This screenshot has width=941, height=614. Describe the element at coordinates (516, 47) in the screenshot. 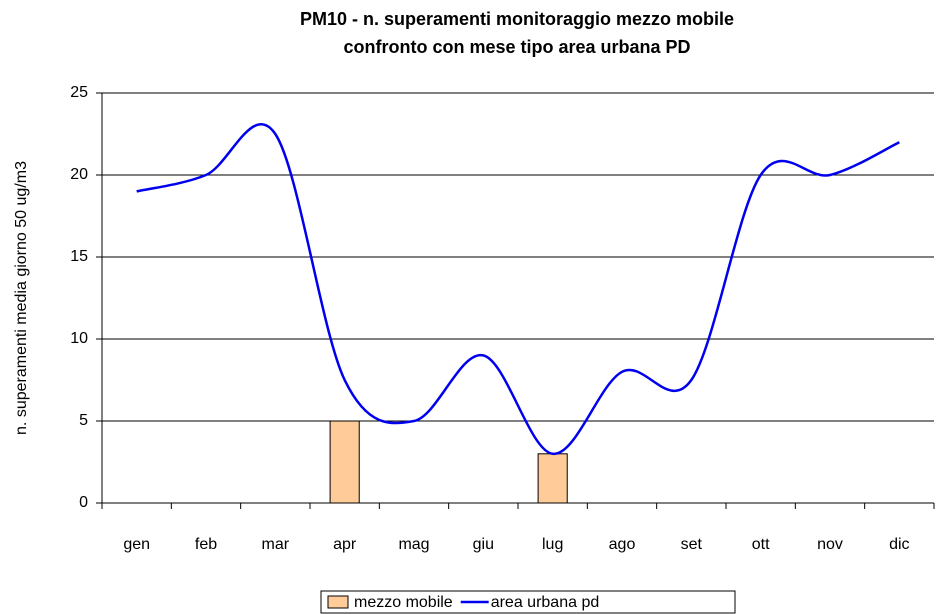

I see `chart-title: confronto con mese tipo area urbana PD` at that location.